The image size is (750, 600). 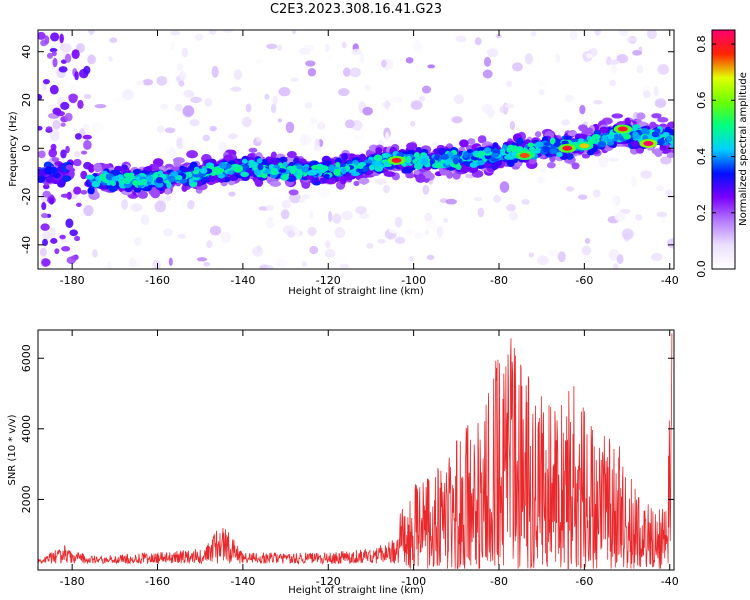 What do you see at coordinates (12, 449) in the screenshot?
I see `snr-ylabel: SNR (10 * v/v)` at bounding box center [12, 449].